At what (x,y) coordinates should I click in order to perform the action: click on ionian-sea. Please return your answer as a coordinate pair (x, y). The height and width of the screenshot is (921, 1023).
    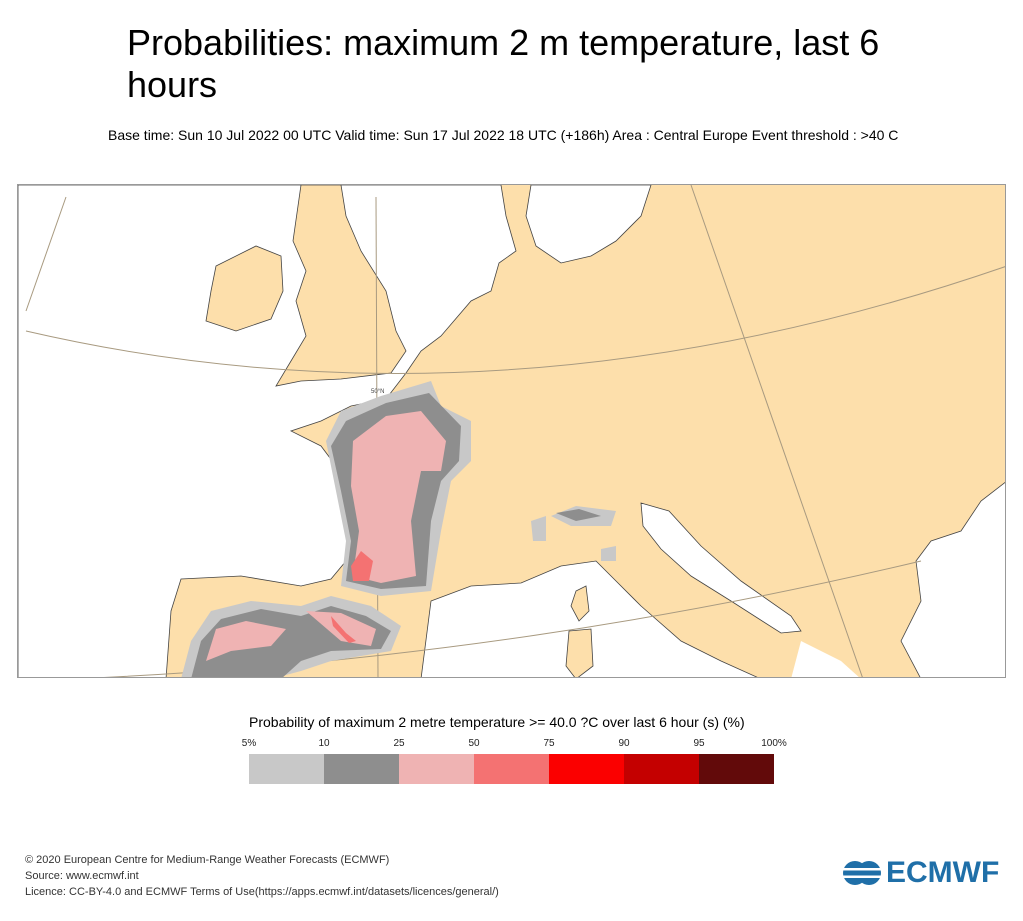
    Looking at the image, I should click on (825, 659).